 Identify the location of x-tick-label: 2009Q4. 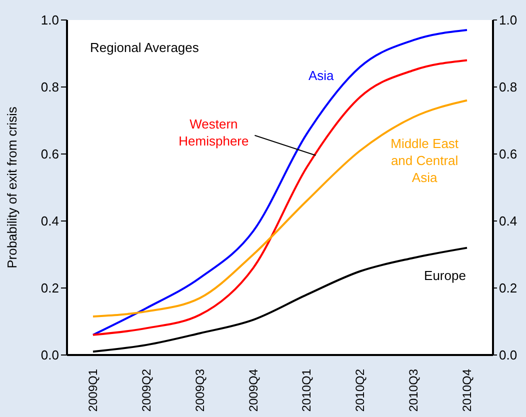
(253, 390).